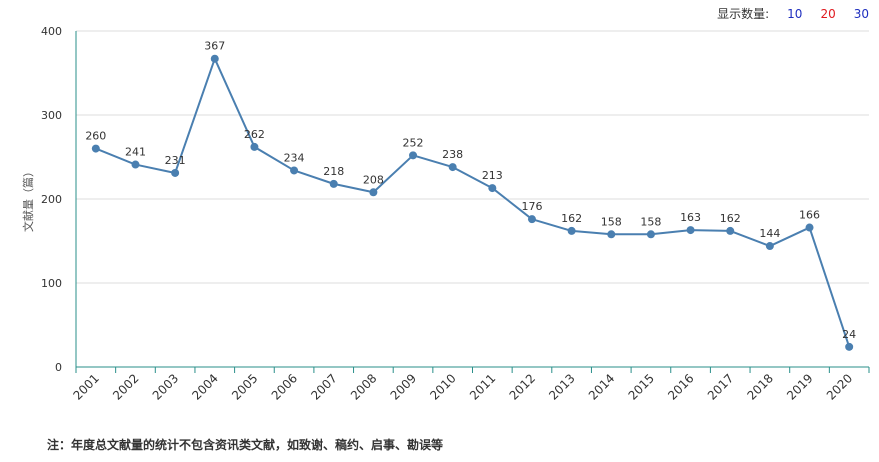 This screenshot has height=462, width=879. I want to click on x-tick-label: 2002, so click(125, 386).